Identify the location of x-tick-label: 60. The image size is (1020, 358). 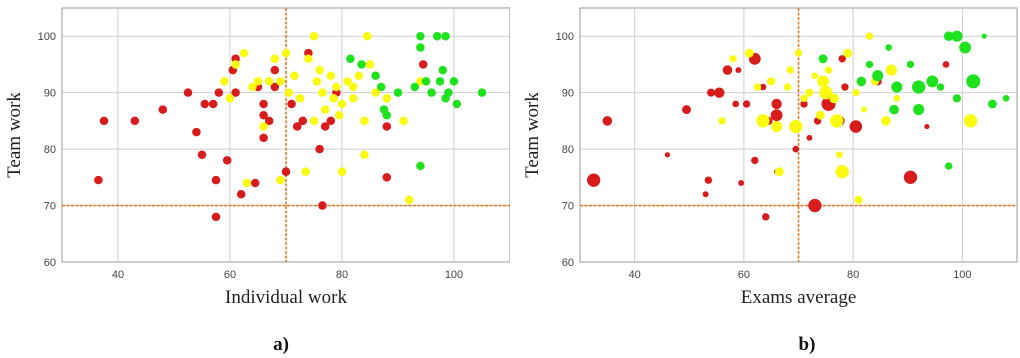
(230, 275).